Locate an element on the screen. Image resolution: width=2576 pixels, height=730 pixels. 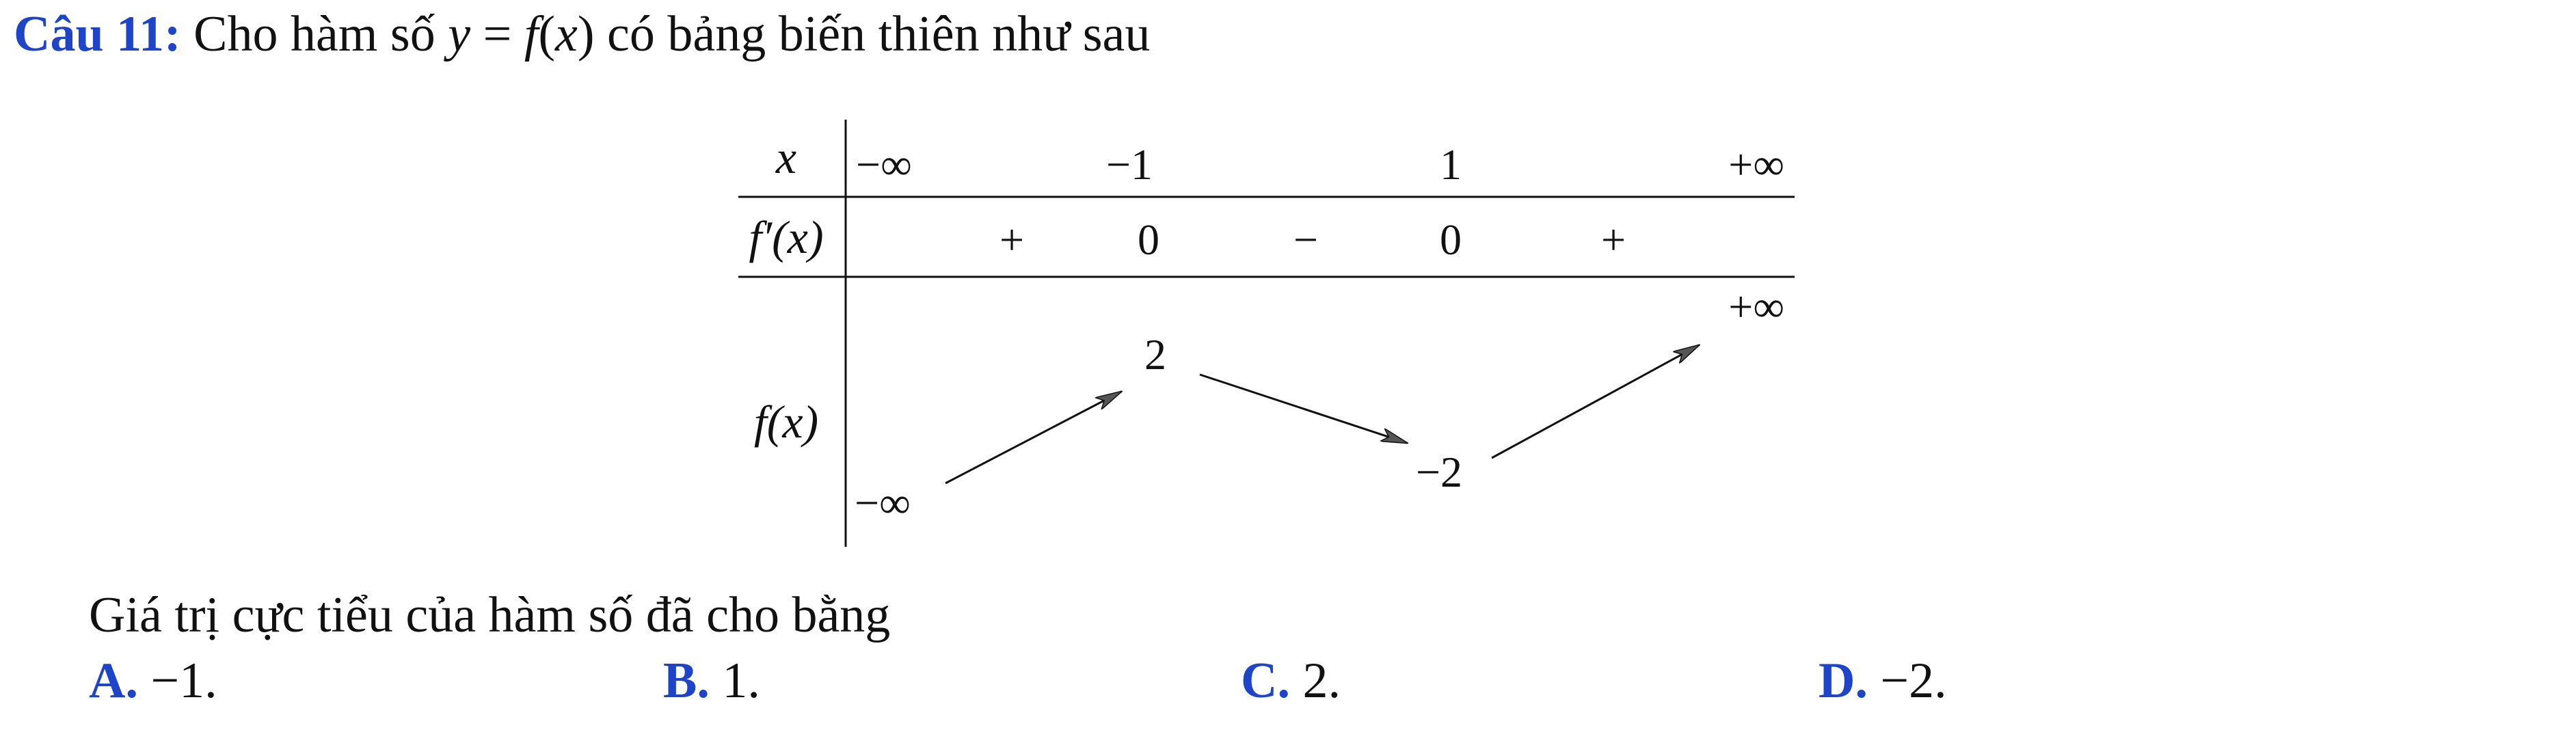
fprime-zero-1: 0 is located at coordinates (1148, 239).